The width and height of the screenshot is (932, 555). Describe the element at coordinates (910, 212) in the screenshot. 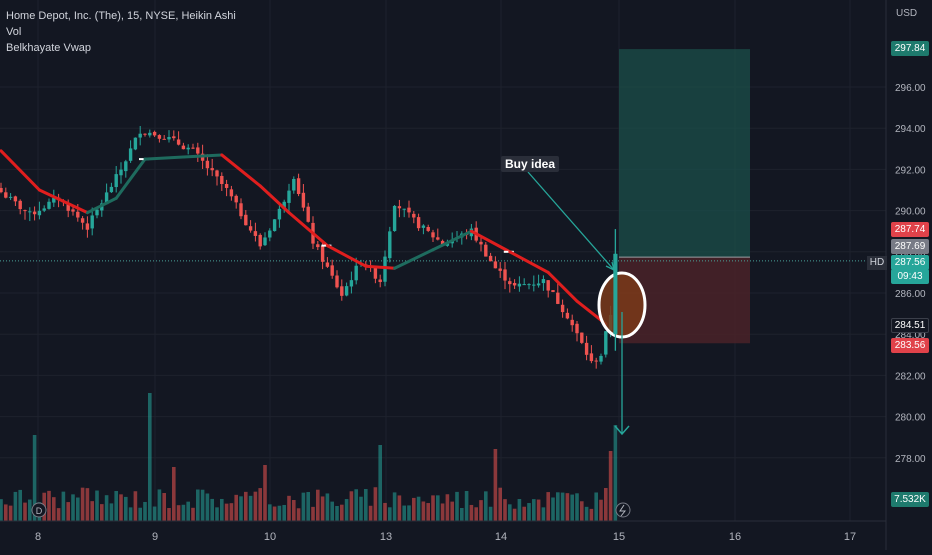

I see `price-tick-label: 290.00` at that location.